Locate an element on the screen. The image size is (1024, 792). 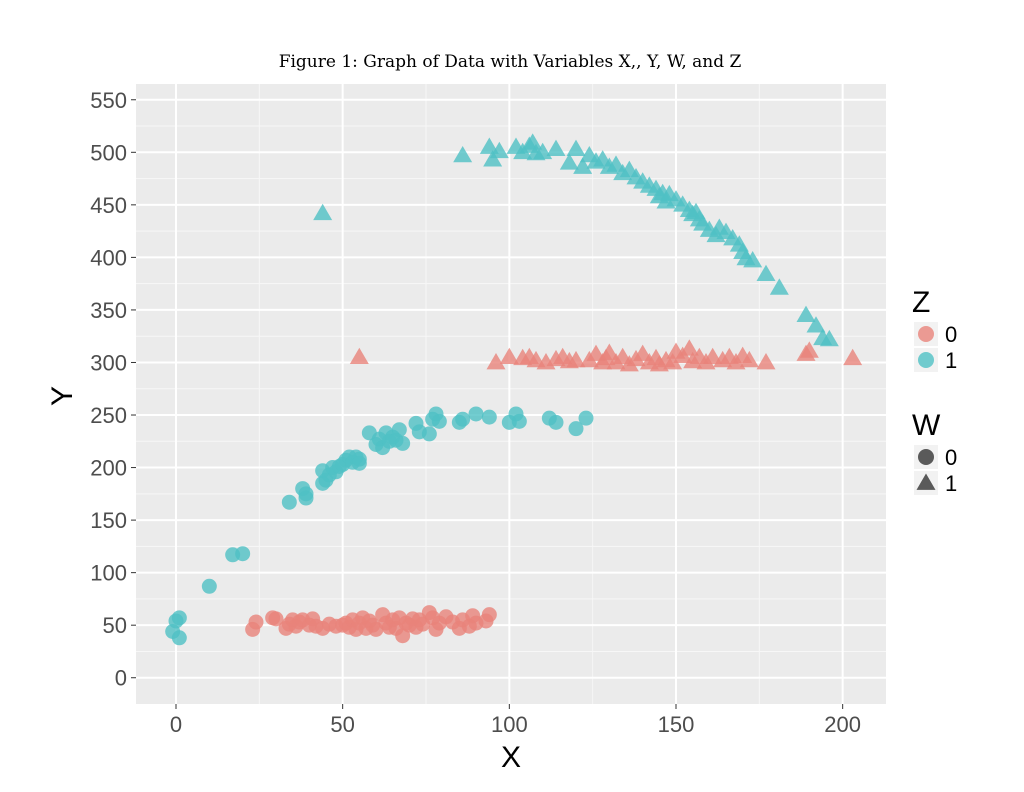
y-tick-label: 150 is located at coordinates (108, 520).